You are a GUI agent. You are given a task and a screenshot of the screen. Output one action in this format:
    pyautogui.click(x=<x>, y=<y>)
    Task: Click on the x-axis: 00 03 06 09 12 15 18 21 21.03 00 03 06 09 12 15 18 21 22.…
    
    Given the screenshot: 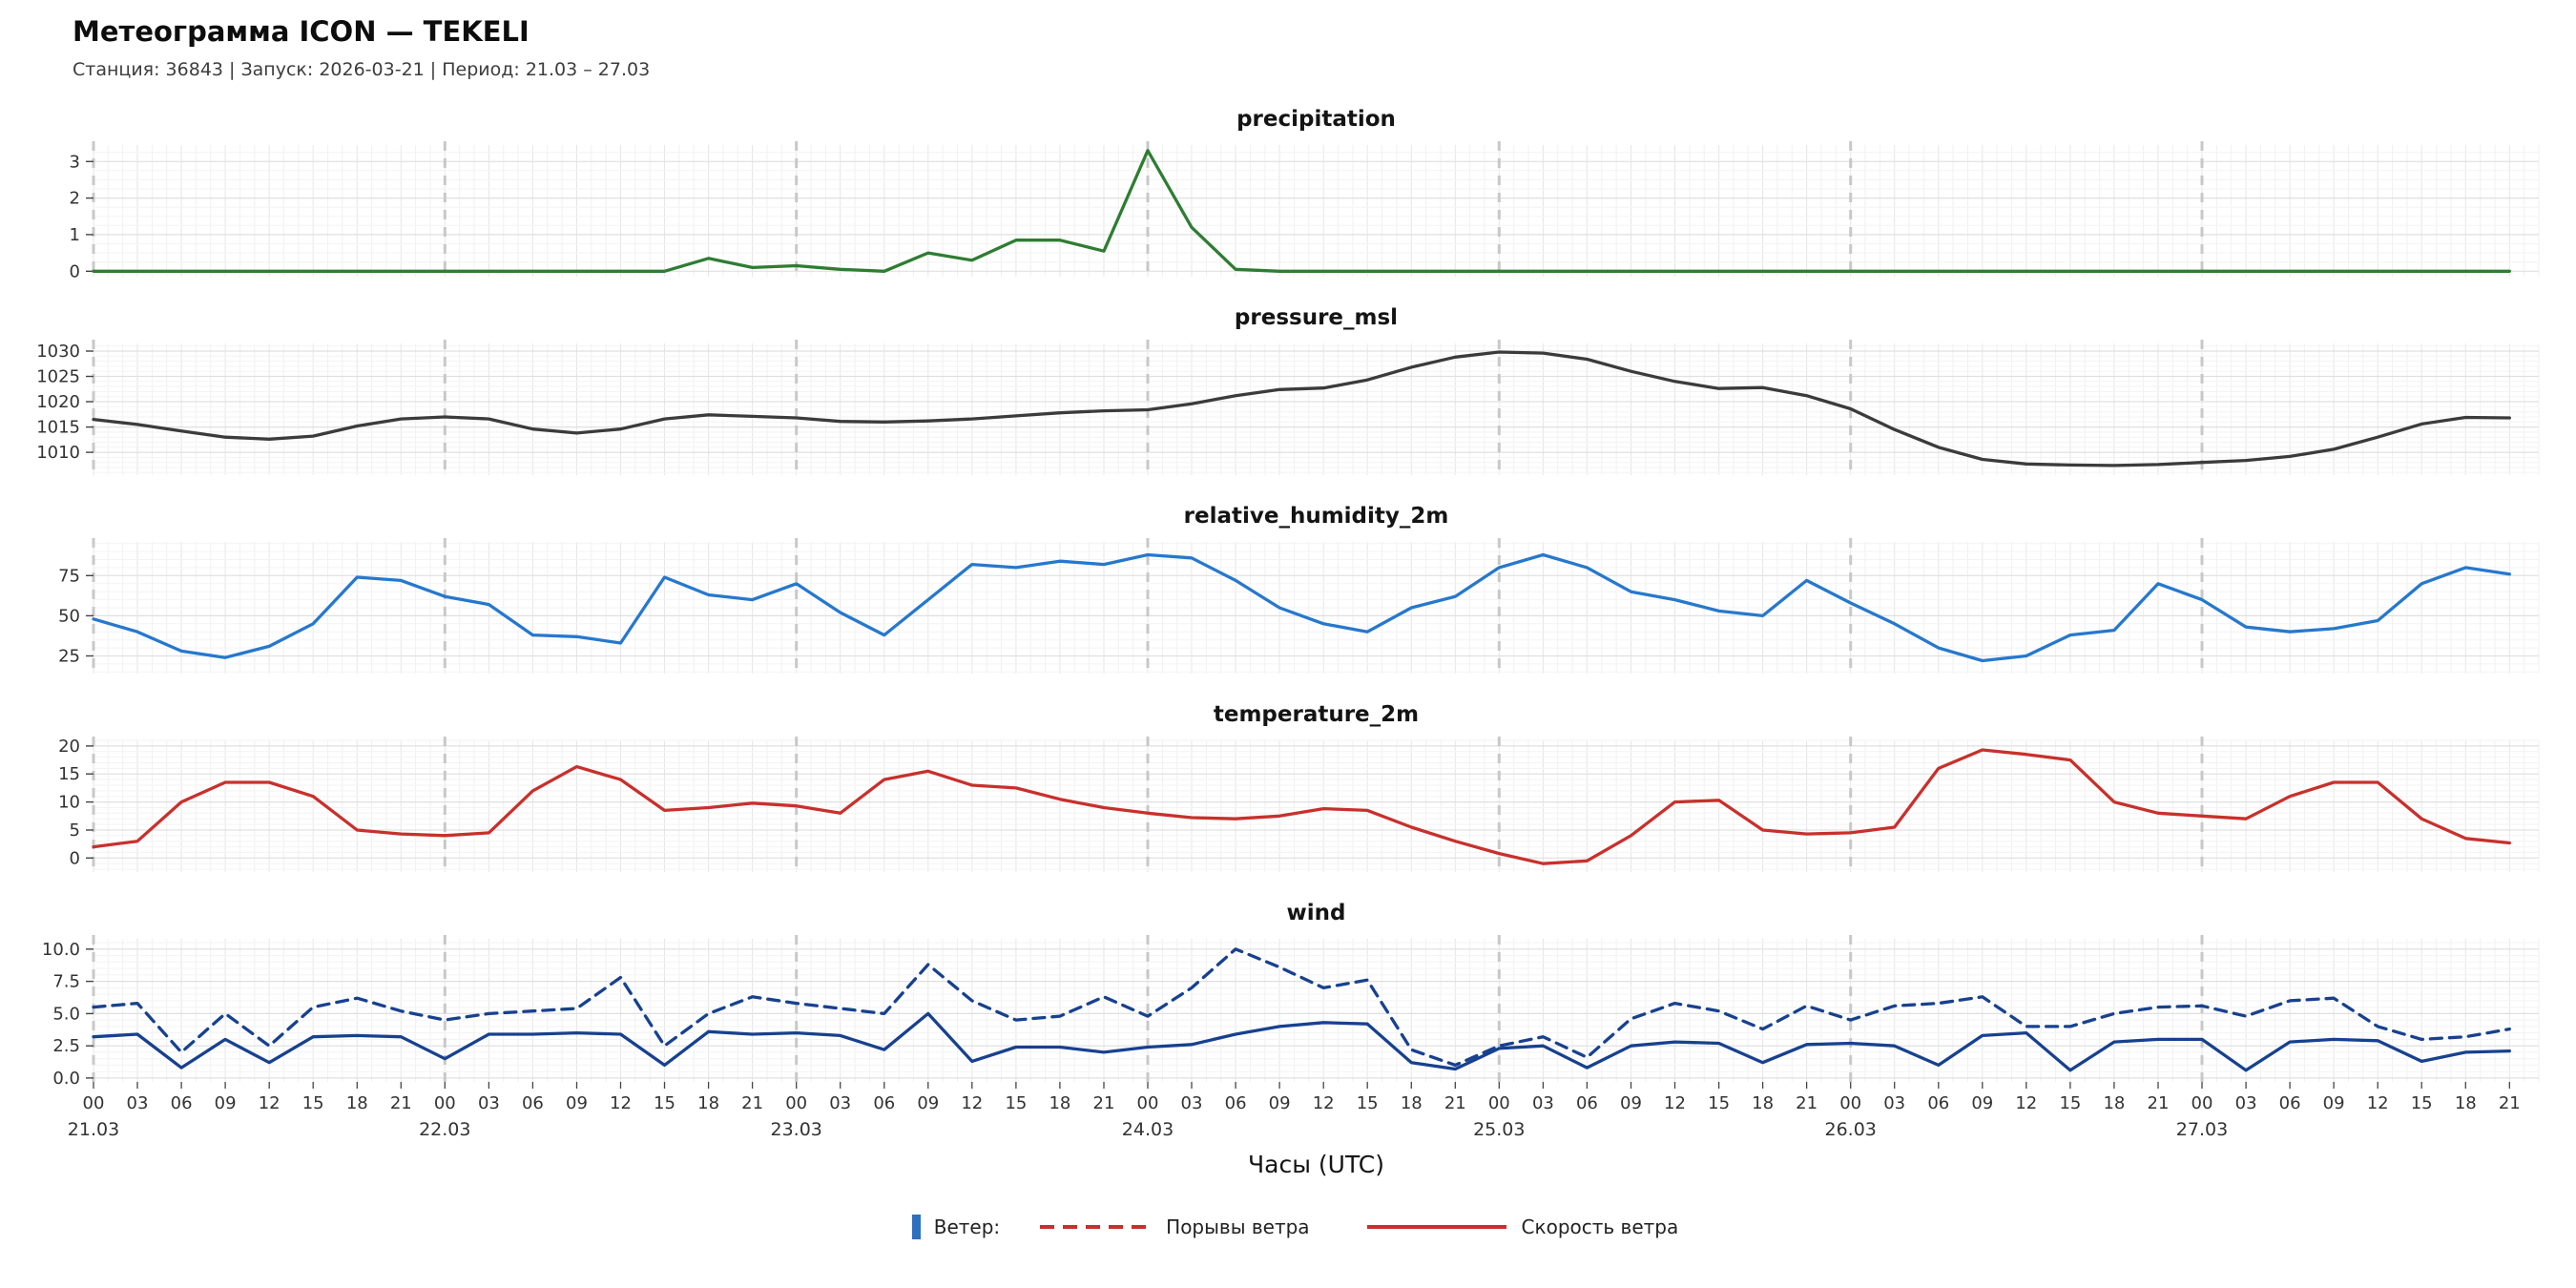 What is the action you would take?
    pyautogui.click(x=1294, y=1111)
    